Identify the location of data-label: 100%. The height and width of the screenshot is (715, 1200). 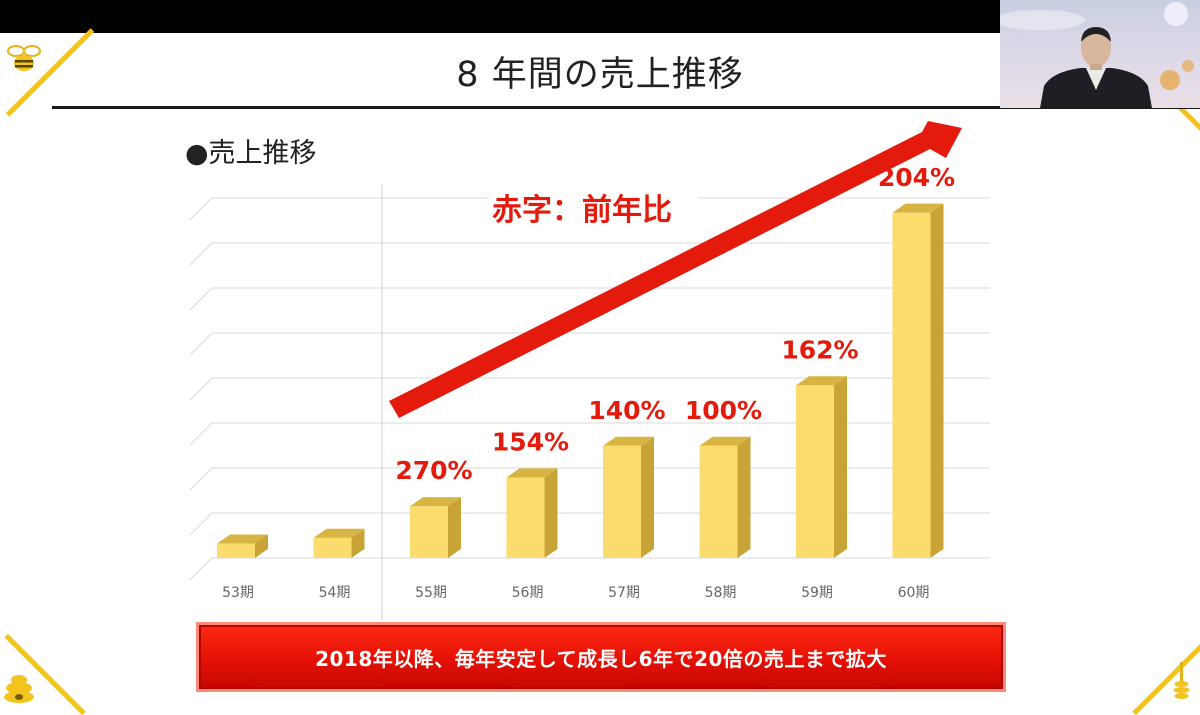
(723, 410).